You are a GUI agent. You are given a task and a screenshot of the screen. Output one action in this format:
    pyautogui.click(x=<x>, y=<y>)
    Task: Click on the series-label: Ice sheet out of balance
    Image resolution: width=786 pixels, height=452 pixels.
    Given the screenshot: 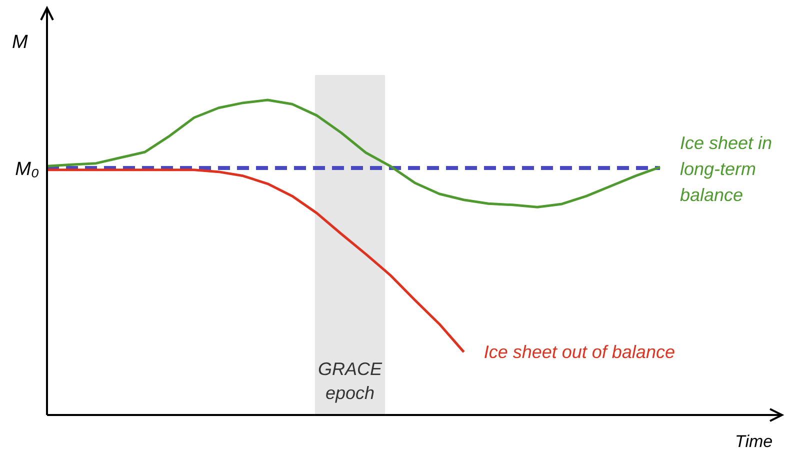 What is the action you would take?
    pyautogui.click(x=579, y=352)
    